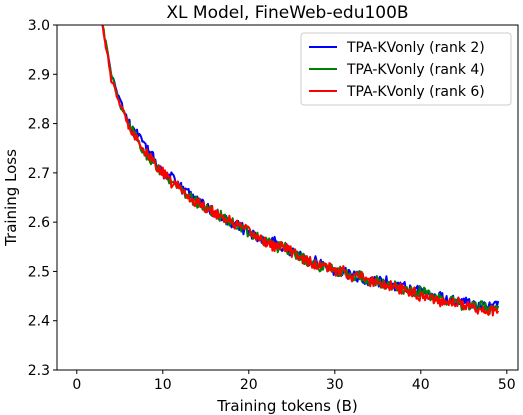 The height and width of the screenshot is (415, 523). What do you see at coordinates (39, 272) in the screenshot?
I see `y-tick-label: 2.5` at bounding box center [39, 272].